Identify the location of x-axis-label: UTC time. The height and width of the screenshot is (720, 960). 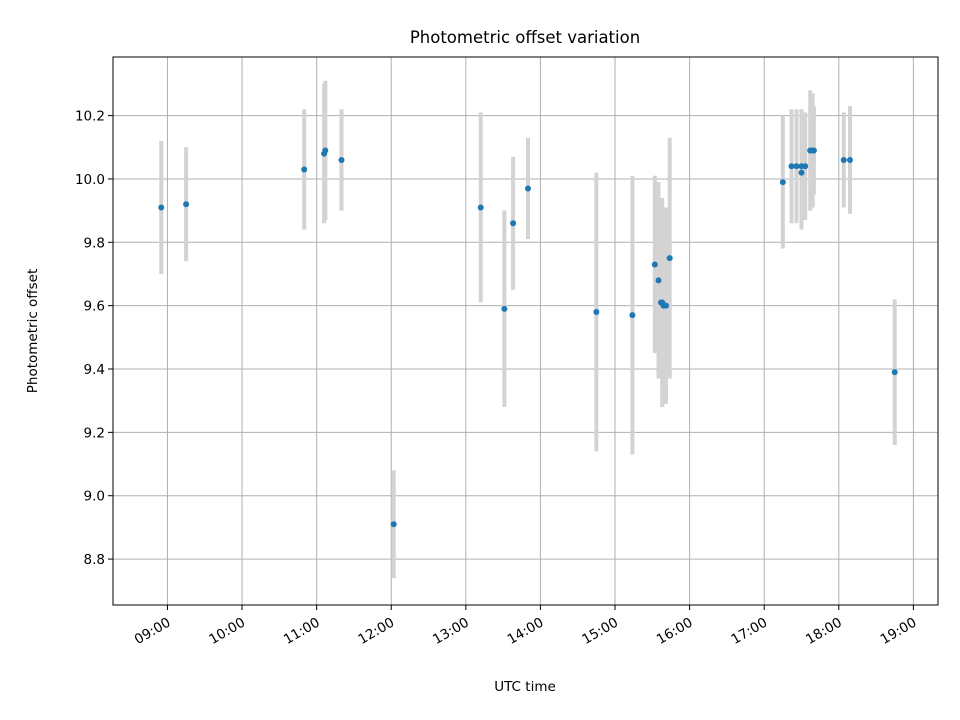
(525, 687).